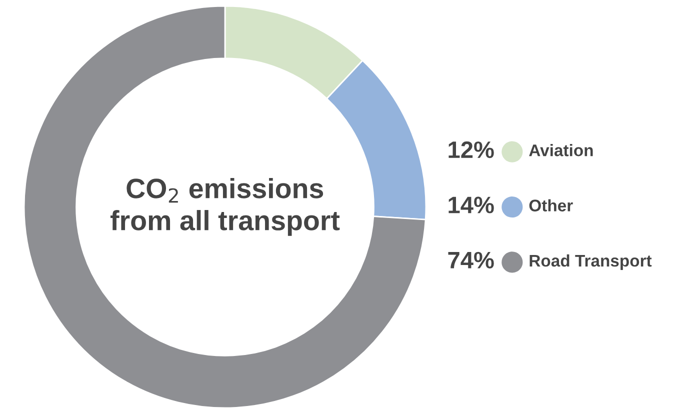 This screenshot has width=683, height=414. Describe the element at coordinates (471, 260) in the screenshot. I see `data-label: 74%` at that location.